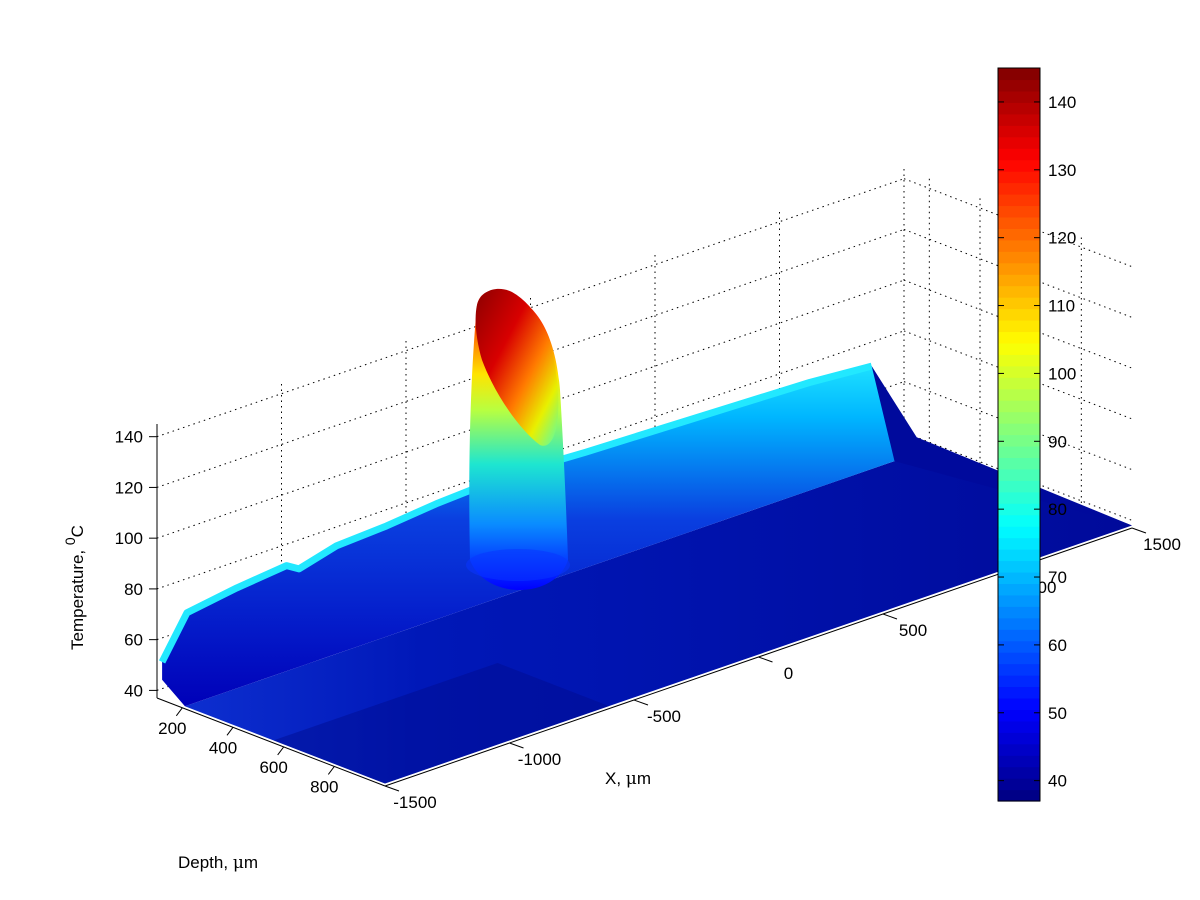 This screenshot has width=1200, height=900. Describe the element at coordinates (664, 716) in the screenshot. I see `x-tick-label: -500` at that location.